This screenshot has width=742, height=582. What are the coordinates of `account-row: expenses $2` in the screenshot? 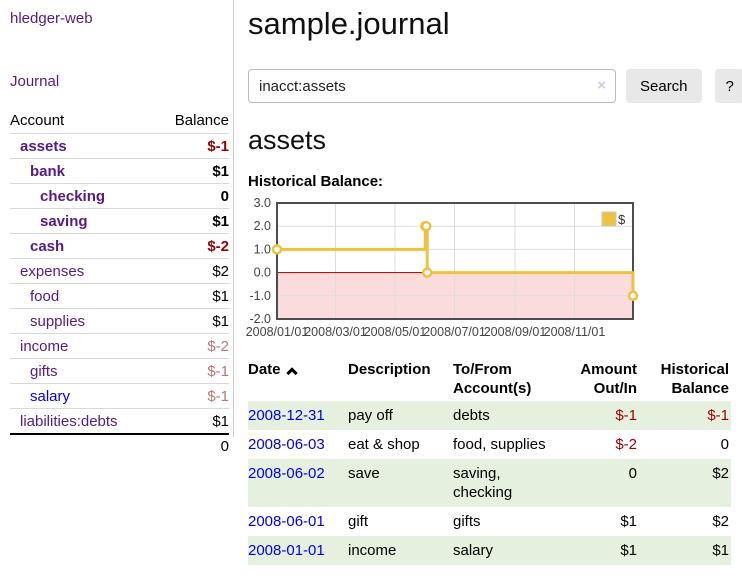 It's located at (119, 270).